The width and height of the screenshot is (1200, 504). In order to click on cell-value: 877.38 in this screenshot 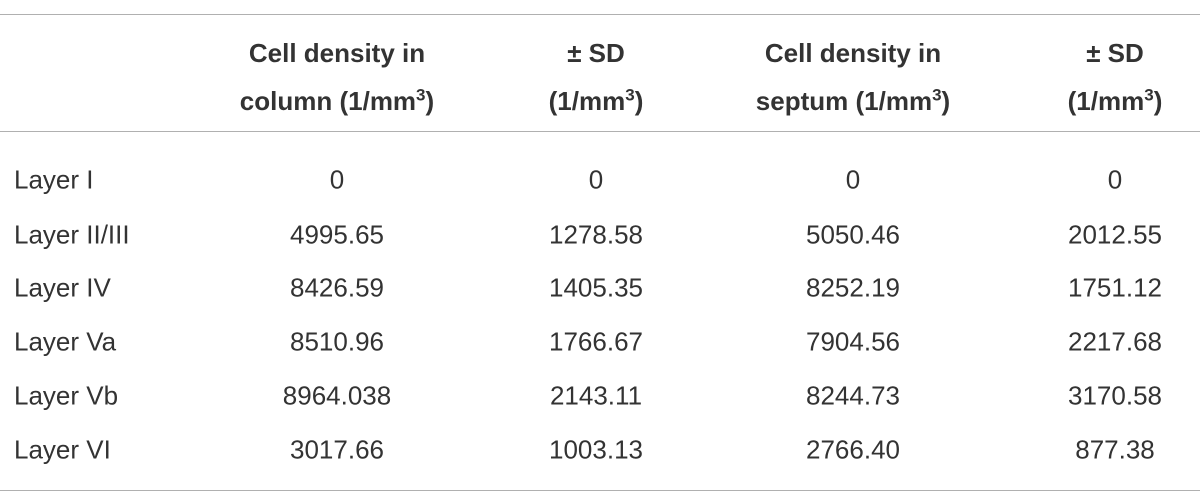, I will do `click(1115, 449)`.